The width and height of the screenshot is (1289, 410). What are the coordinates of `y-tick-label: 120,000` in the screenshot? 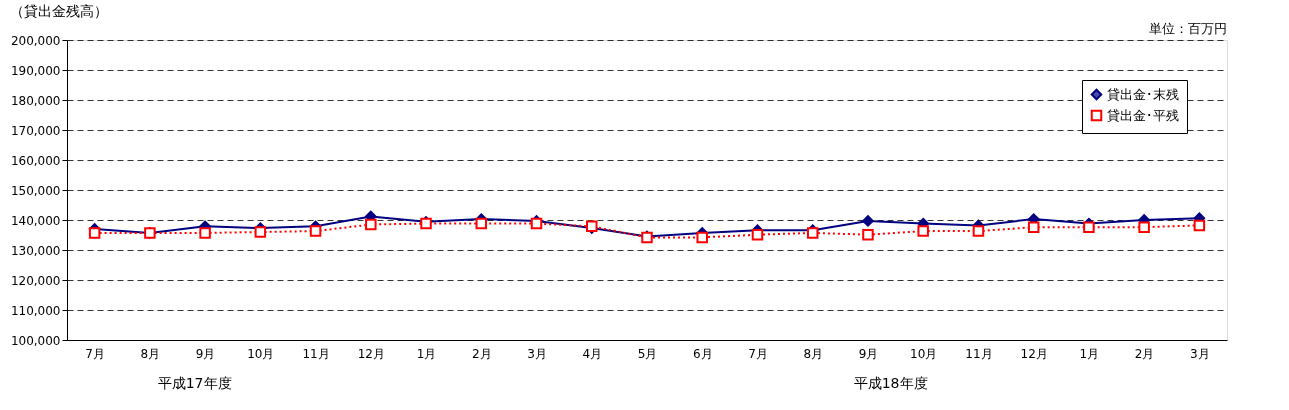 It's located at (35, 280).